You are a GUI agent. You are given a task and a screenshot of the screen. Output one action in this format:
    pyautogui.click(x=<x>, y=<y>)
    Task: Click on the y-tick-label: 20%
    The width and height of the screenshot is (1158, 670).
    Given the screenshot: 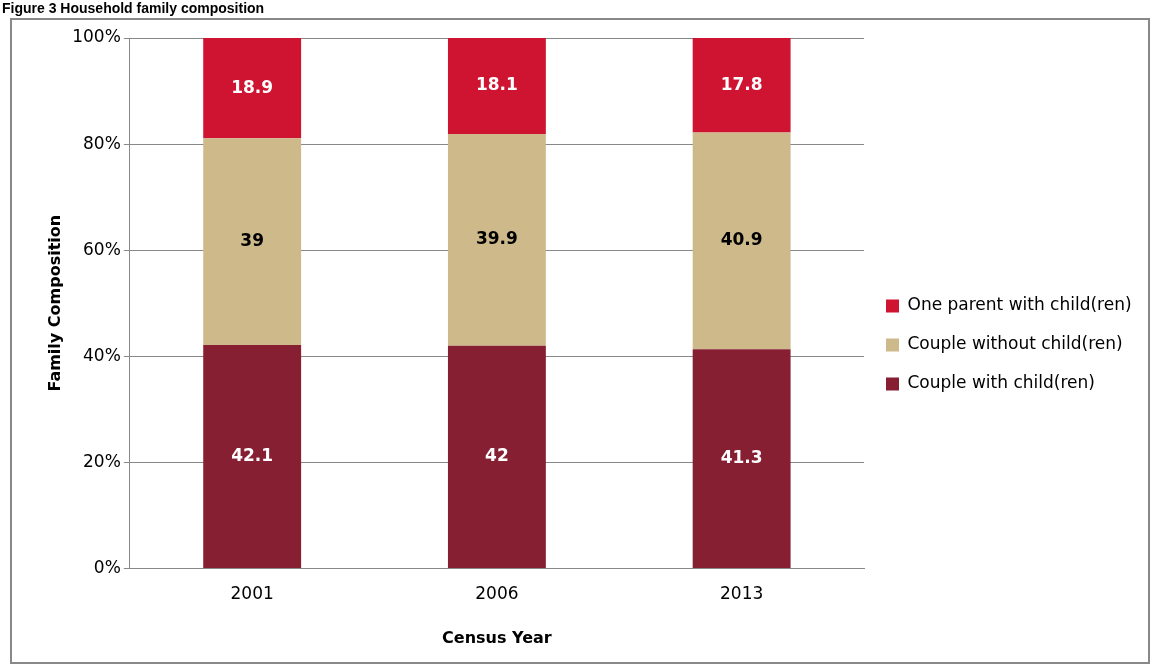 What is the action you would take?
    pyautogui.click(x=102, y=460)
    